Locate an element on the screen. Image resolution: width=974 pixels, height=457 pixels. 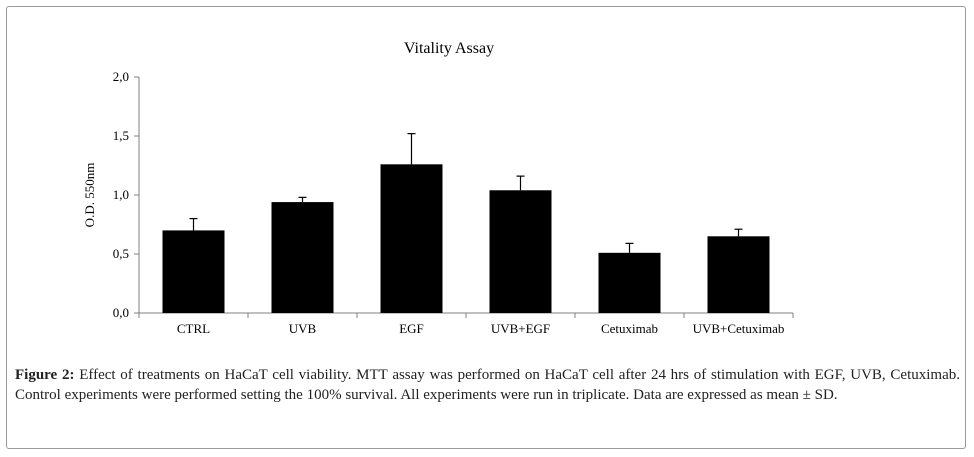
x-tick-label: EGF is located at coordinates (411, 328).